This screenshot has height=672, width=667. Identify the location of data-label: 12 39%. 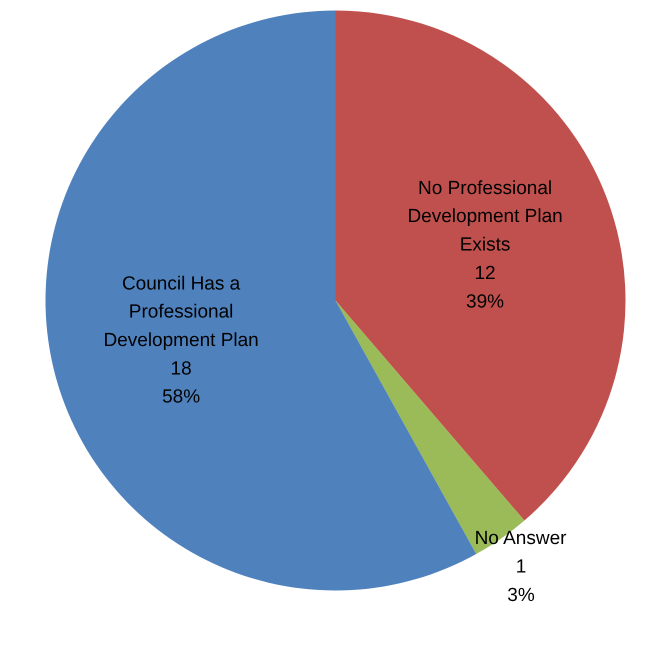
(485, 287).